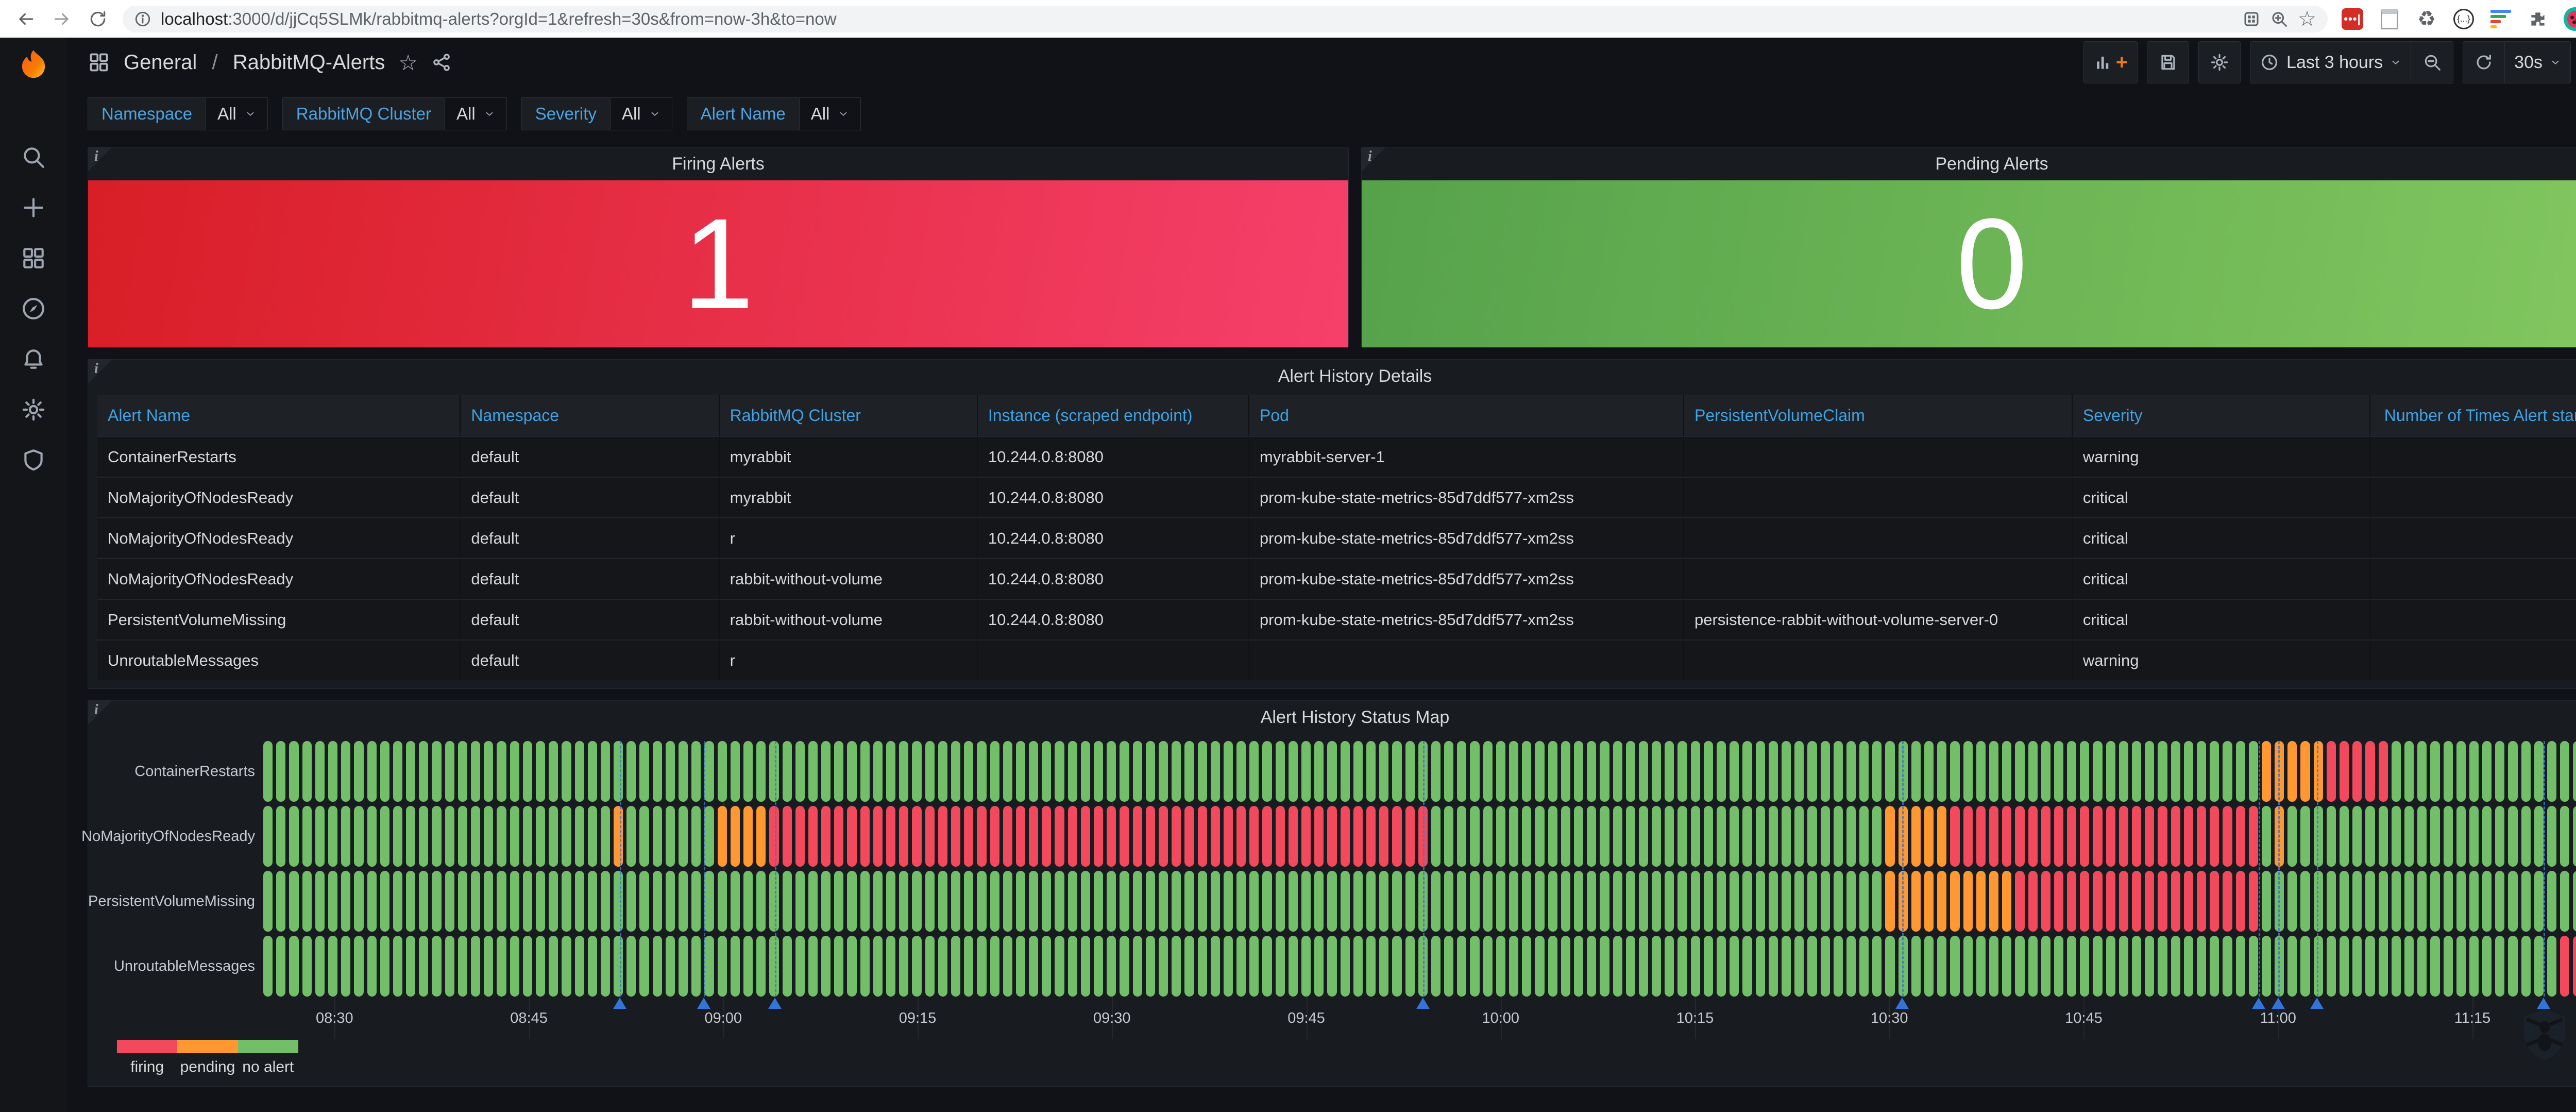 Image resolution: width=2576 pixels, height=1112 pixels. Describe the element at coordinates (590, 415) in the screenshot. I see `column-header: Namespace` at that location.